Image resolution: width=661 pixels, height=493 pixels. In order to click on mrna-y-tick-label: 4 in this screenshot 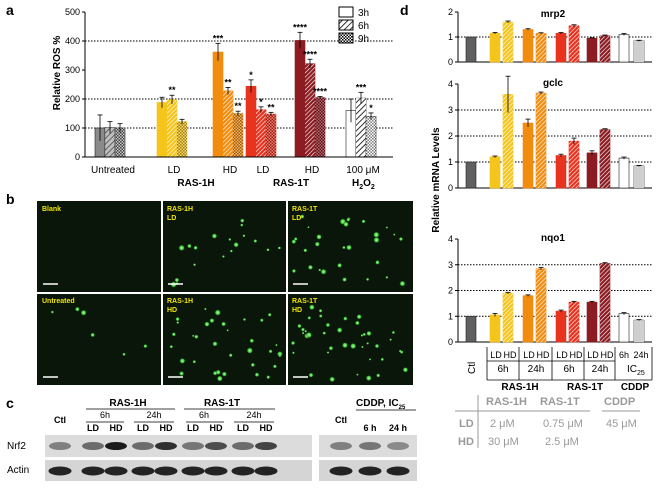, I will do `click(450, 239)`.